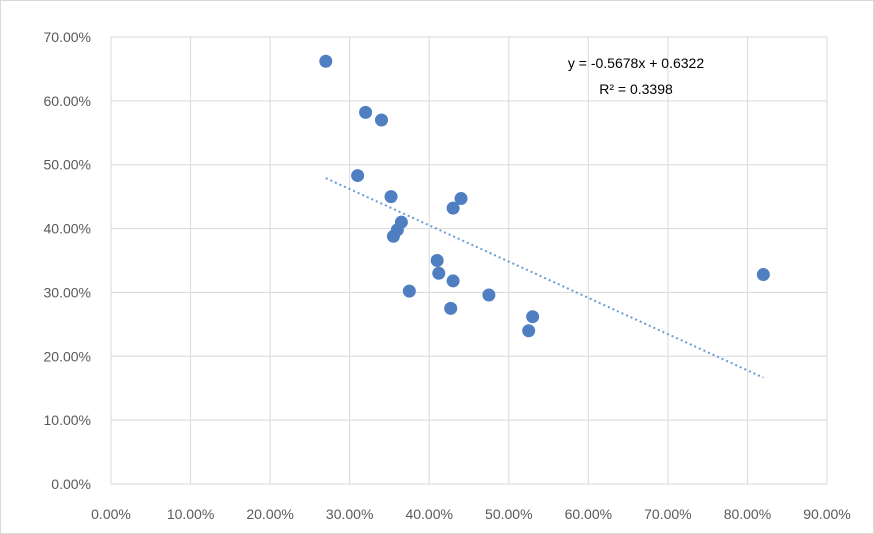 This screenshot has height=534, width=874. Describe the element at coordinates (67, 101) in the screenshot. I see `y-tick-label: 60.00%` at that location.